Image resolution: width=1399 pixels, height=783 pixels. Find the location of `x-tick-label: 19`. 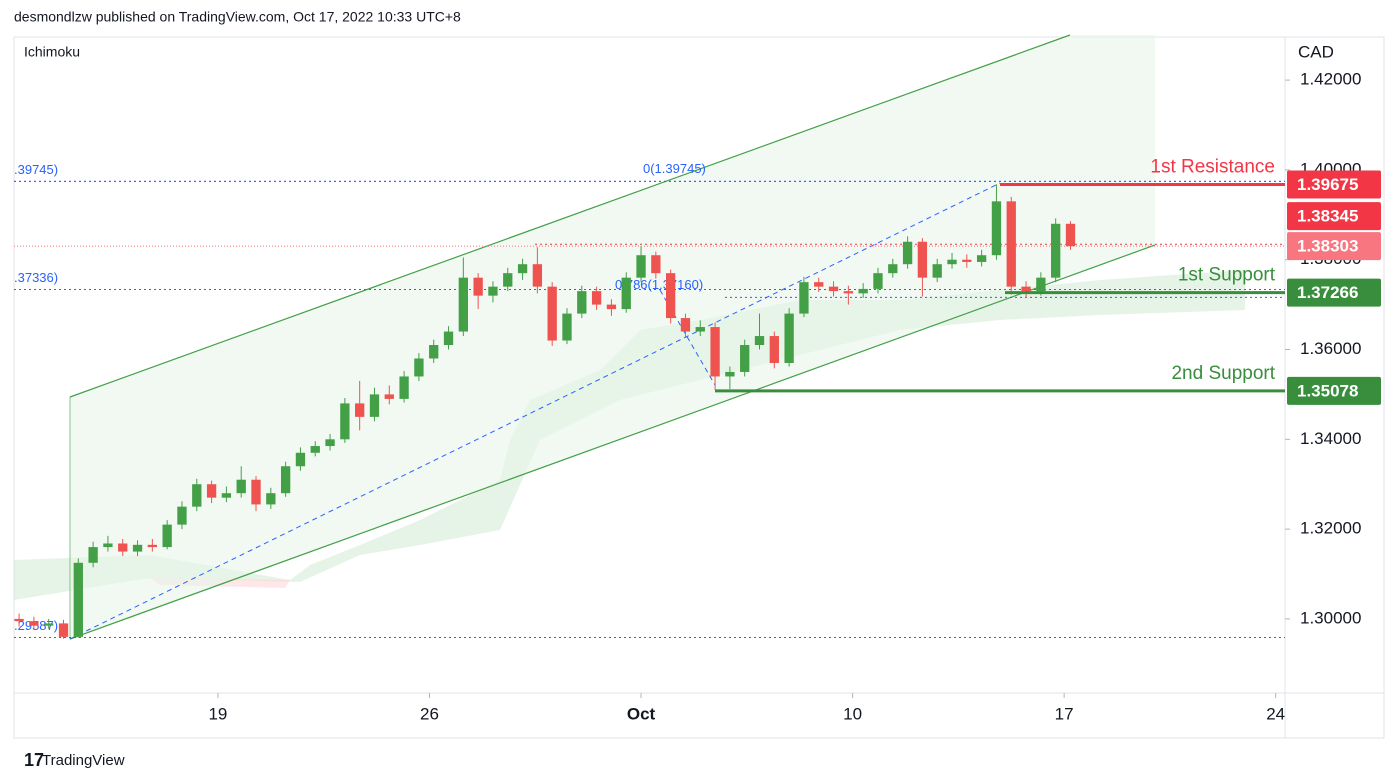

x-tick-label: 19 is located at coordinates (217, 713).